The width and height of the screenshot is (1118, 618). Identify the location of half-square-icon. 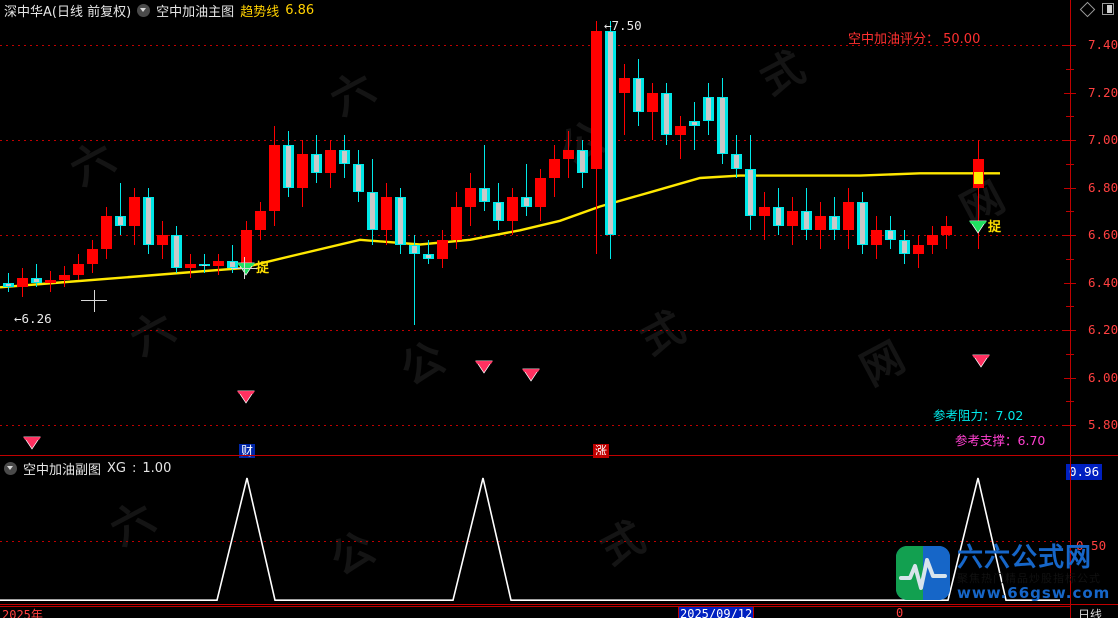
(1108, 9).